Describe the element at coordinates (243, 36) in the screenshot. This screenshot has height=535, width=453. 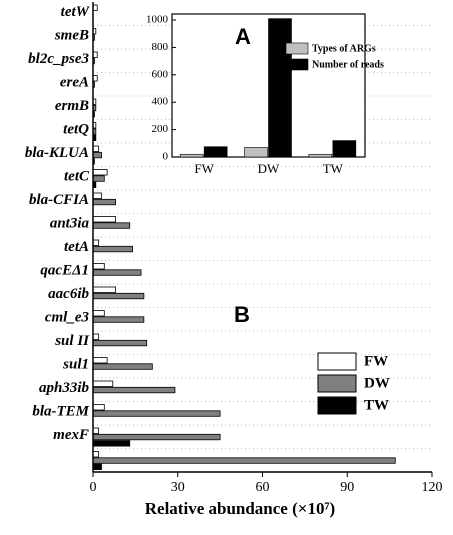
I see `annotation: A` at that location.